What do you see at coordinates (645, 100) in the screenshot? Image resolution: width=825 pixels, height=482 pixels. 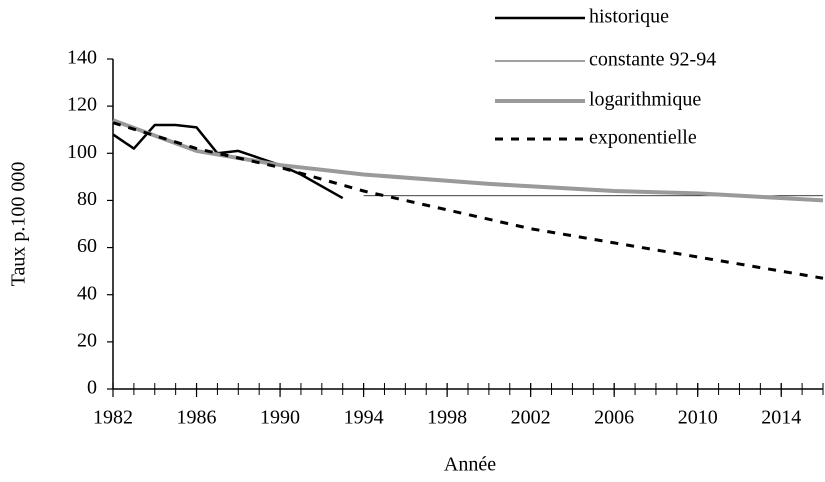 I see `legend-label: logarithmique` at bounding box center [645, 100].